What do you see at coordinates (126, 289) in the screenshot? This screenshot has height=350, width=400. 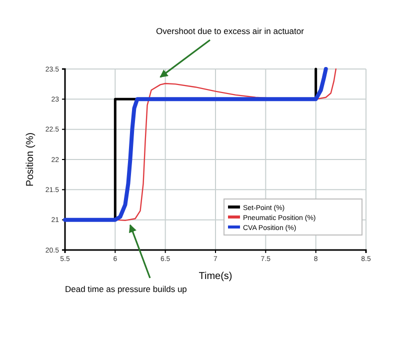 I see `annotation: Dead time as pressure builds up` at bounding box center [126, 289].